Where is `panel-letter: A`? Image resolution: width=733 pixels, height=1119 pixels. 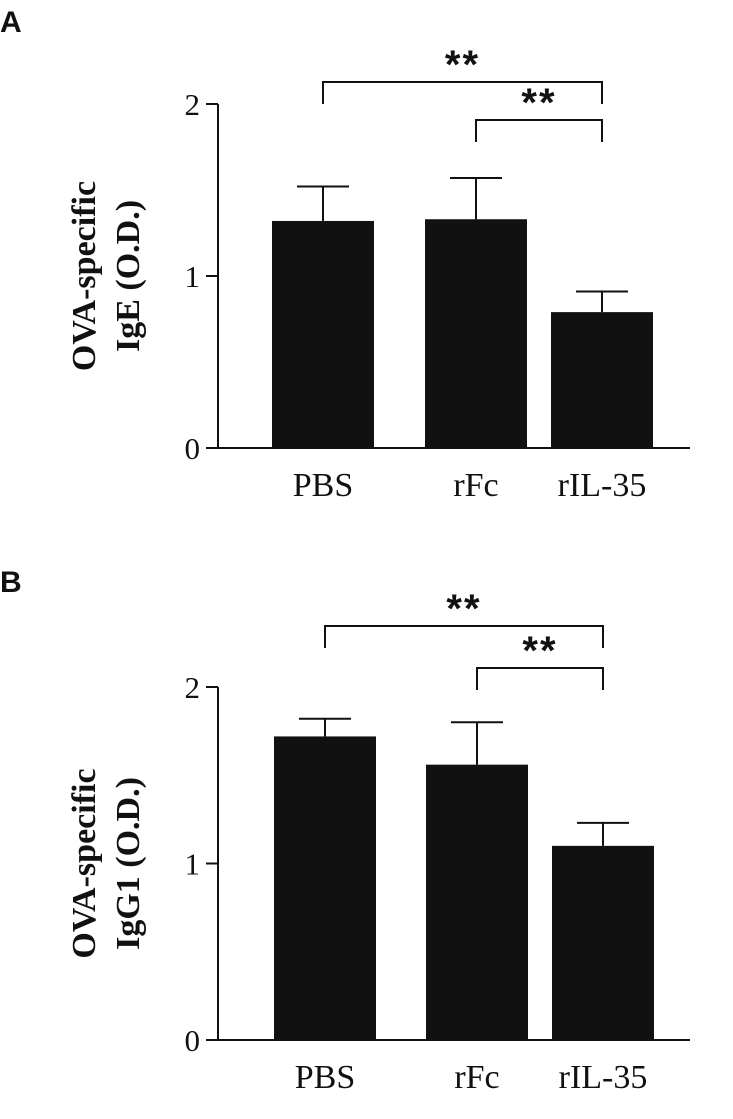 panel-letter: A is located at coordinates (11, 22).